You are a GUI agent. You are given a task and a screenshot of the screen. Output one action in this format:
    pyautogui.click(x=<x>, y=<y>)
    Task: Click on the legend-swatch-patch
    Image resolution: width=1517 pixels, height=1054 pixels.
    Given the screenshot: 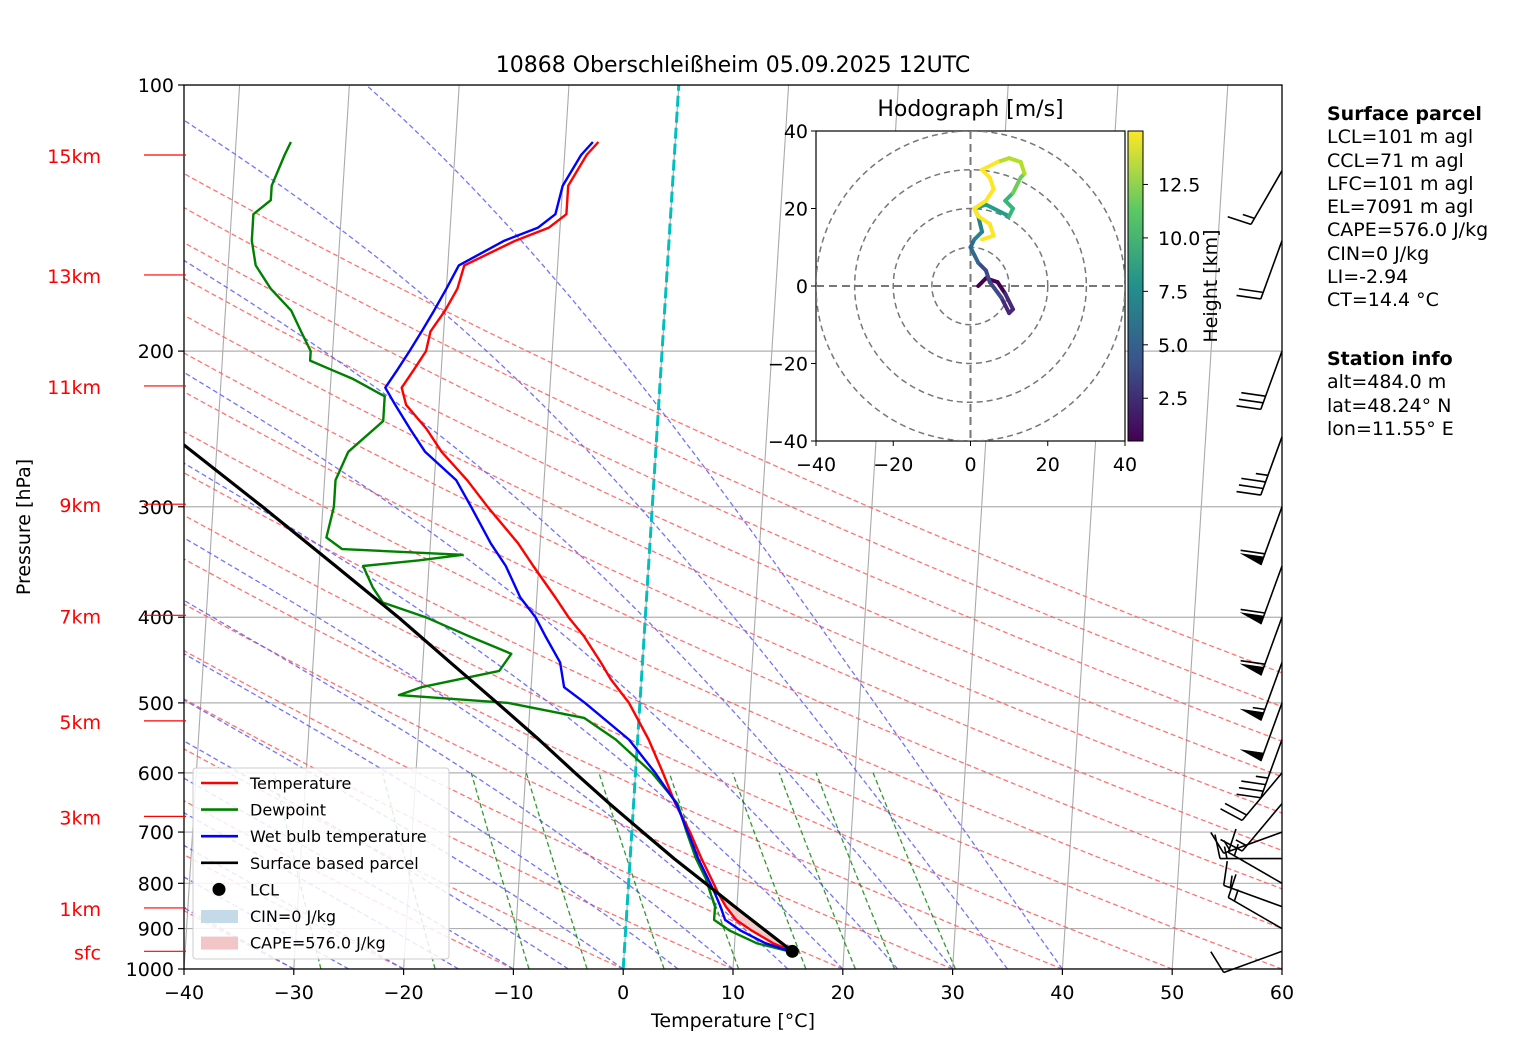 What is the action you would take?
    pyautogui.click(x=219, y=943)
    